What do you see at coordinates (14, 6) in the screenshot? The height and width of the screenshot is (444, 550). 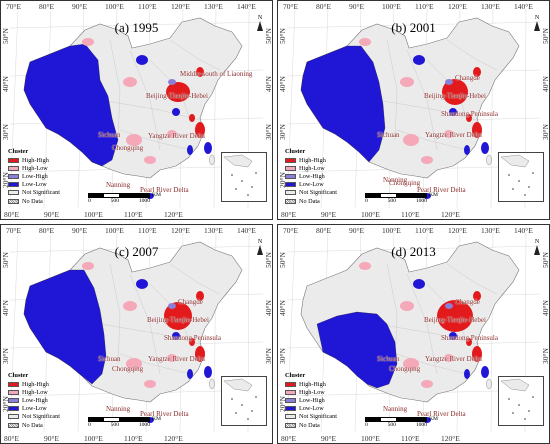 I see `lon-tick-label: 70°E` at bounding box center [14, 6].